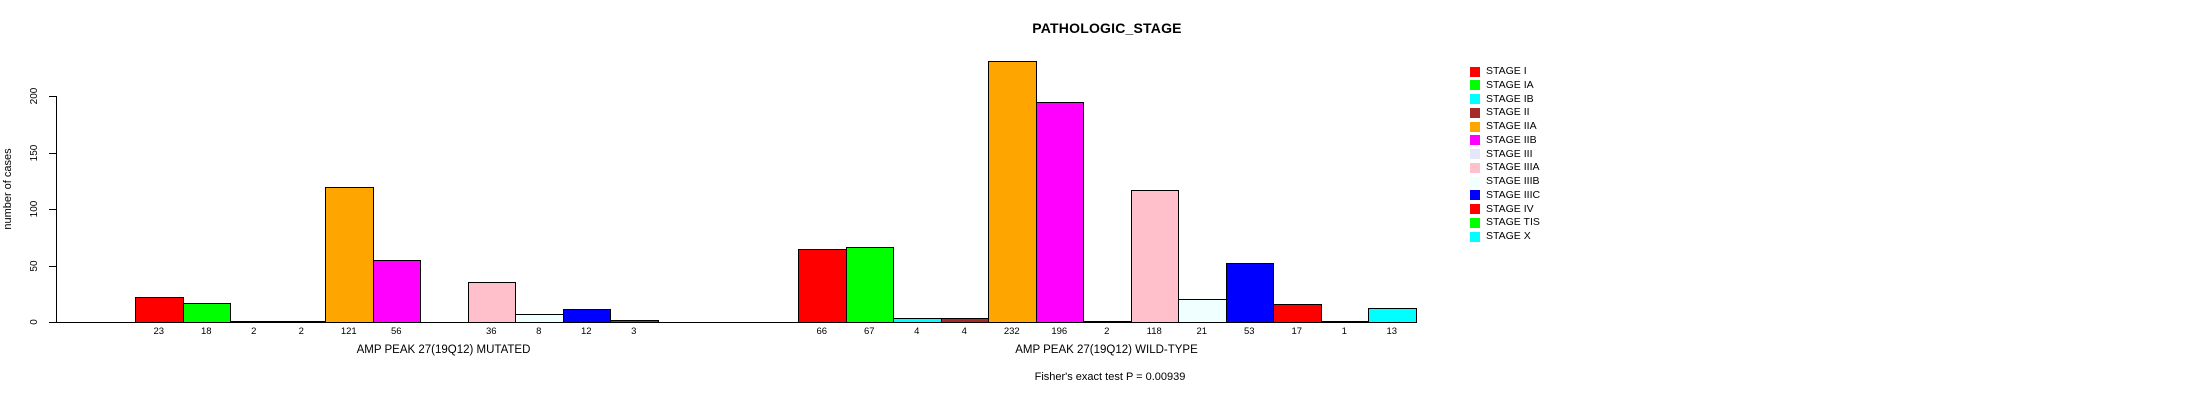  Describe the element at coordinates (1506, 71) in the screenshot. I see `legend-label: STAGE I` at that location.